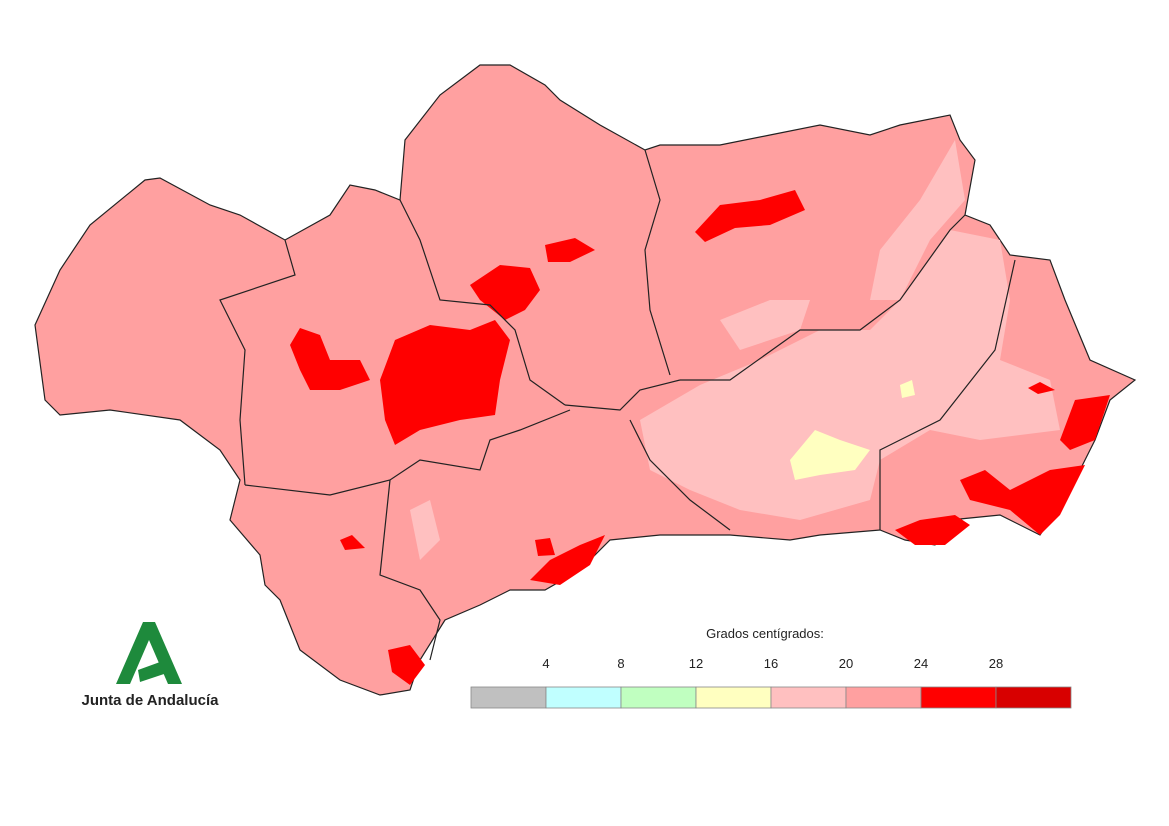 The width and height of the screenshot is (1169, 826). Describe the element at coordinates (545, 663) in the screenshot. I see `legend-tick-label: 4` at that location.